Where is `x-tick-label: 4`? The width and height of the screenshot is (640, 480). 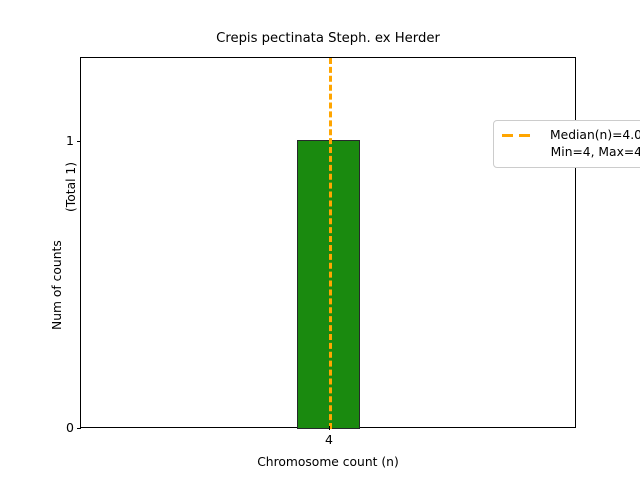 x-tick-label: 4 is located at coordinates (329, 439).